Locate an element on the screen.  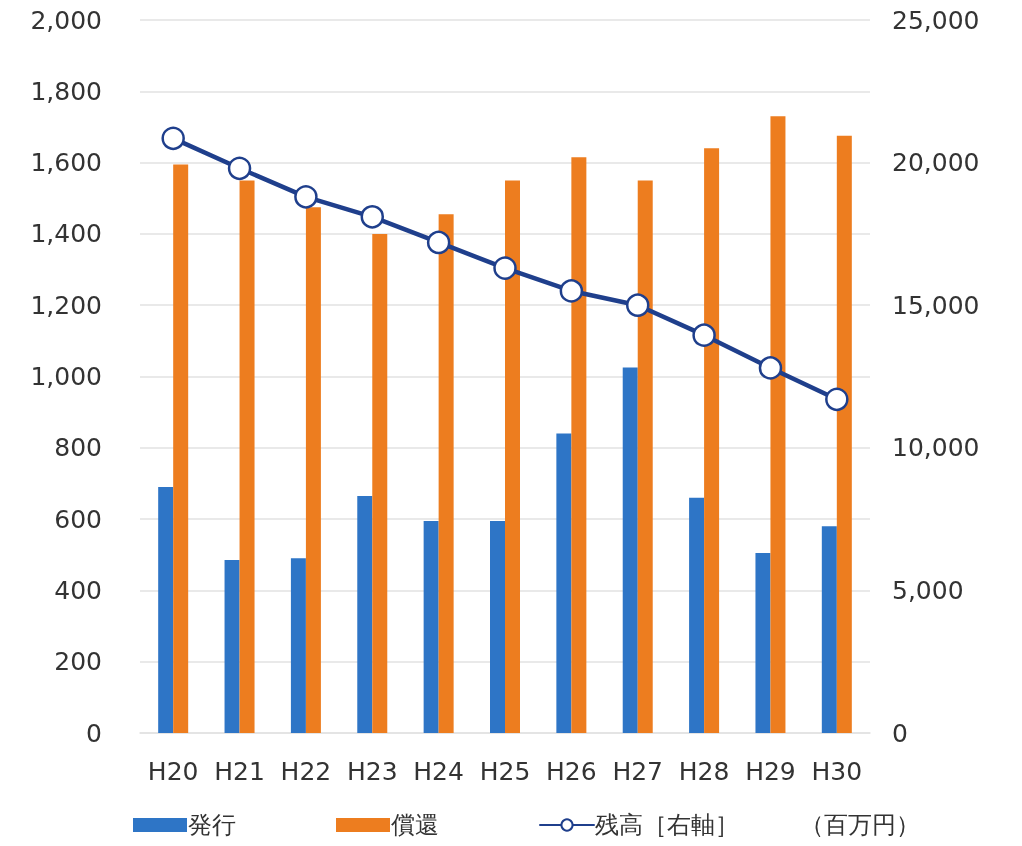
x-tick-label: H21 is located at coordinates (239, 771).